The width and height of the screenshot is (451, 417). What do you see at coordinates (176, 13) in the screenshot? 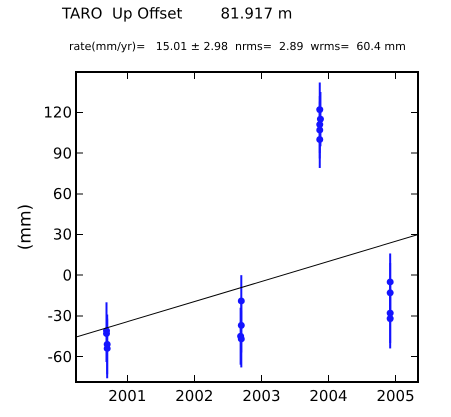
I see `chart-title: TARO Up Offset 81.917 m` at bounding box center [176, 13].